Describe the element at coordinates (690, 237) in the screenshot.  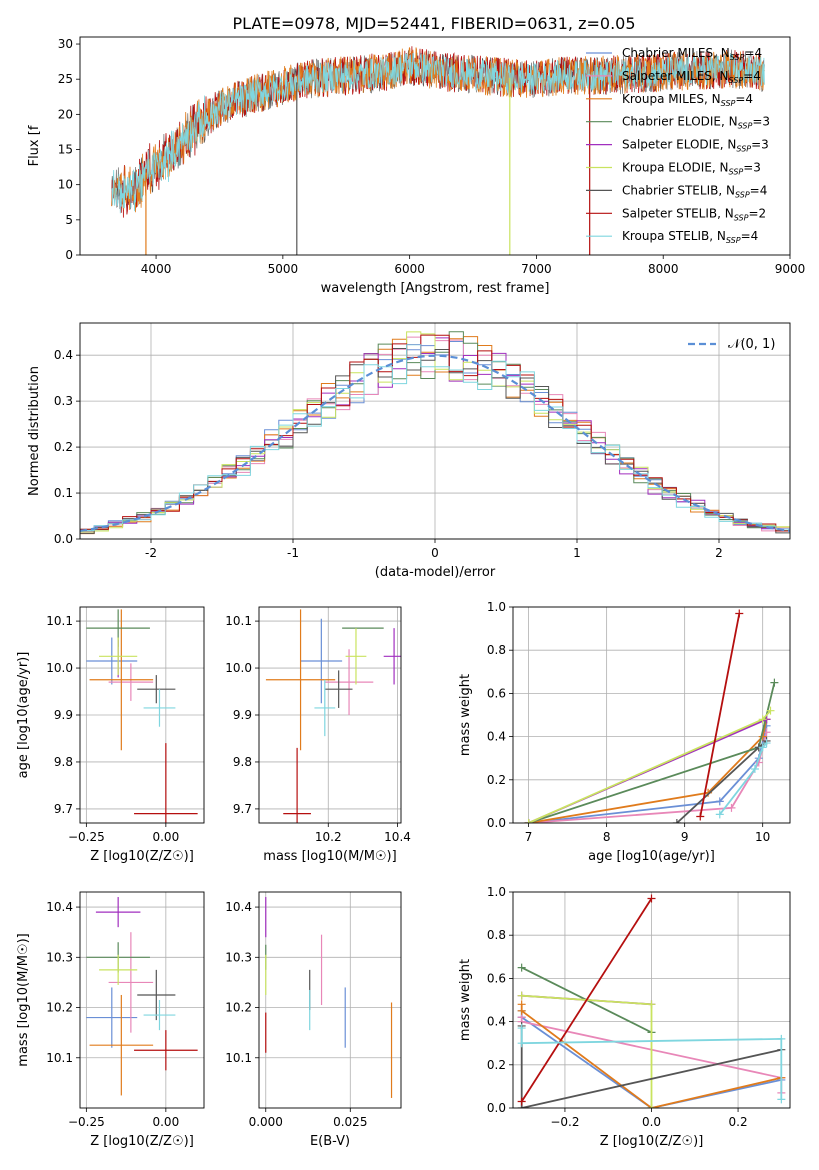
I see `legend-label: Kroupa STELIB, NSSP=4` at that location.